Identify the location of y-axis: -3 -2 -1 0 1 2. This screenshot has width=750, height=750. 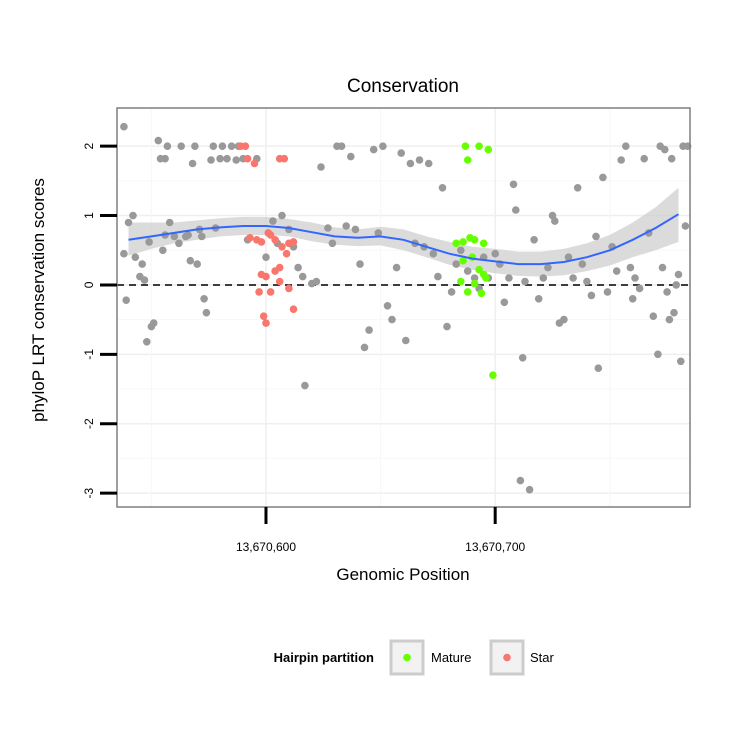
(99, 320).